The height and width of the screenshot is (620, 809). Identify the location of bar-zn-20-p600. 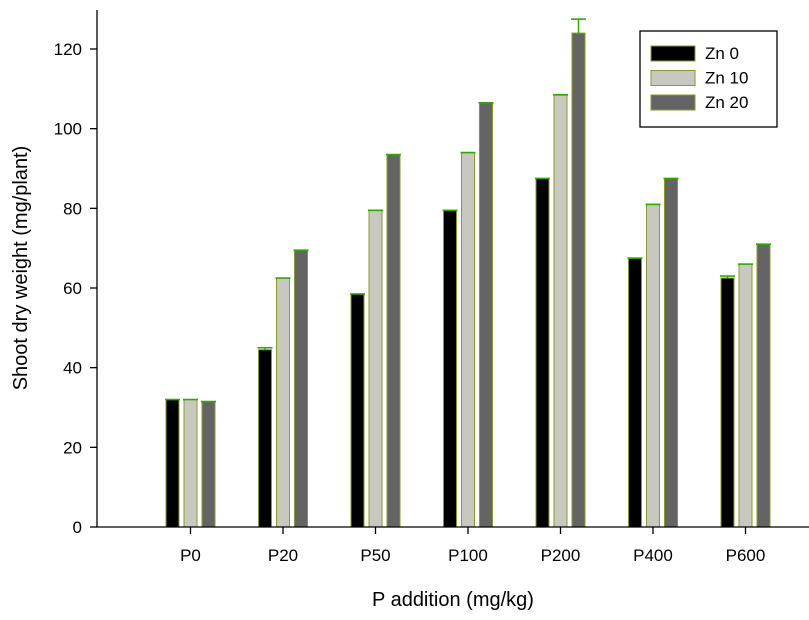
(763, 385).